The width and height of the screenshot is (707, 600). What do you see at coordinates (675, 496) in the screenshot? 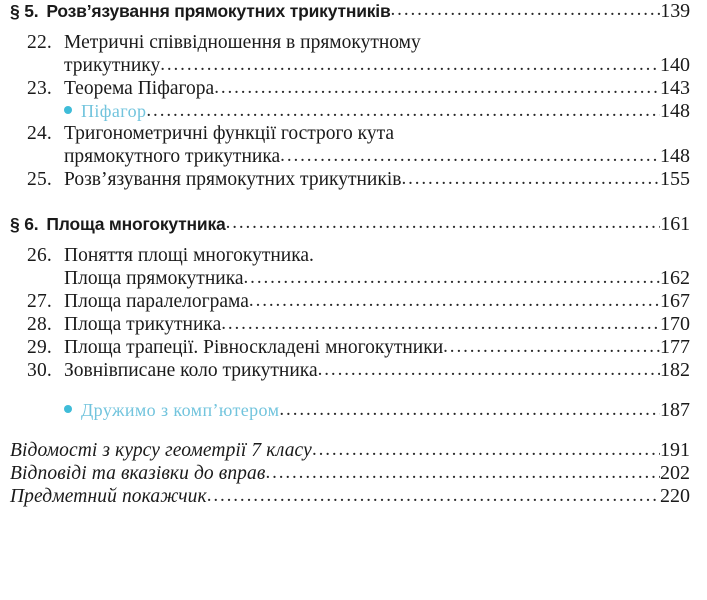
I see `page-number: 220` at bounding box center [675, 496].